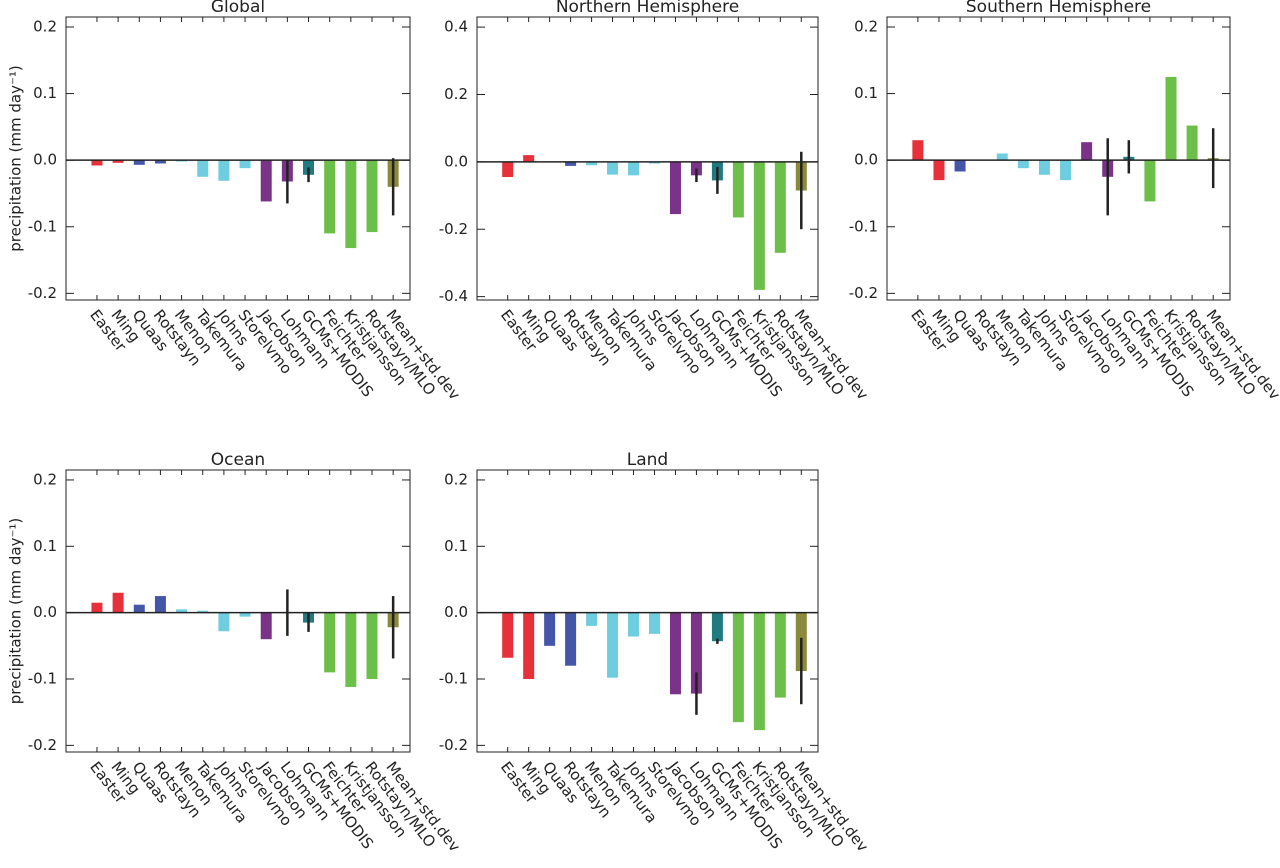 The height and width of the screenshot is (868, 1280). Describe the element at coordinates (238, 8) in the screenshot. I see `panel-title: Global` at that location.